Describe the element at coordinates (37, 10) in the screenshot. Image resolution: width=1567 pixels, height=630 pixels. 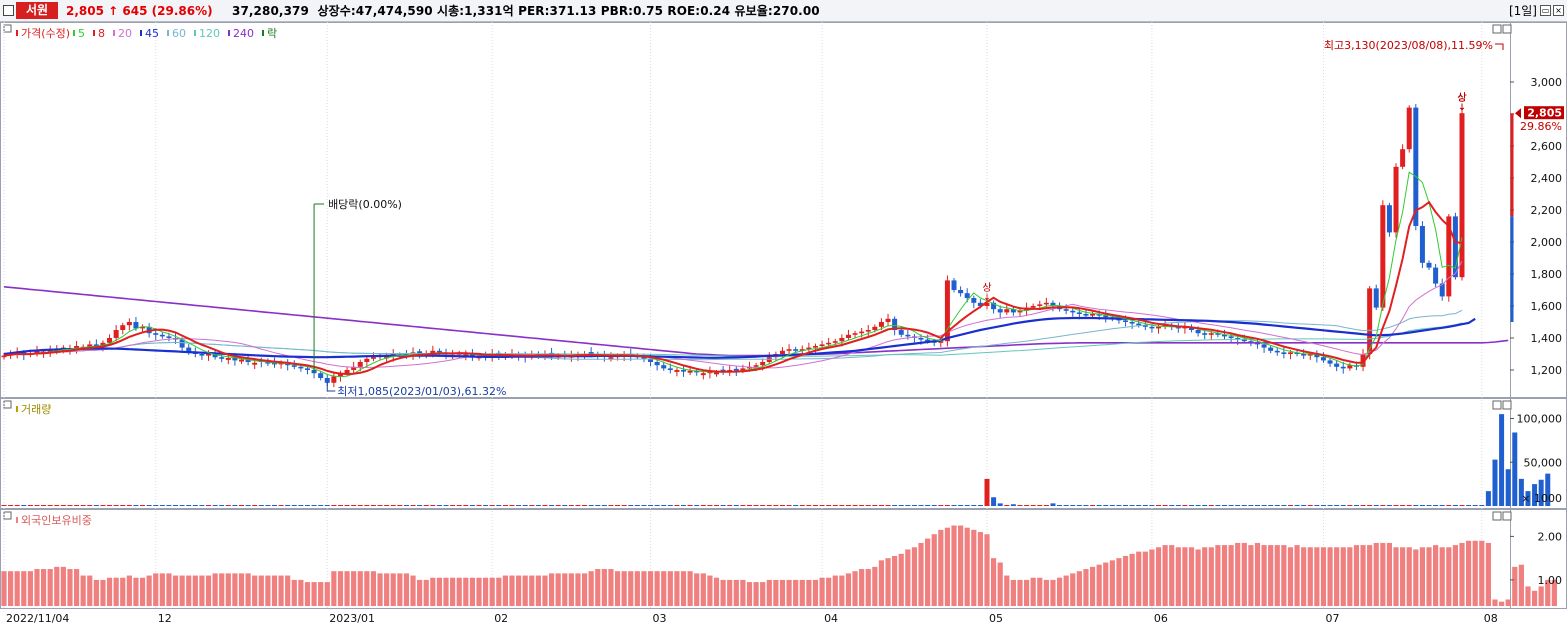
I see `stock-name: 서원` at that location.